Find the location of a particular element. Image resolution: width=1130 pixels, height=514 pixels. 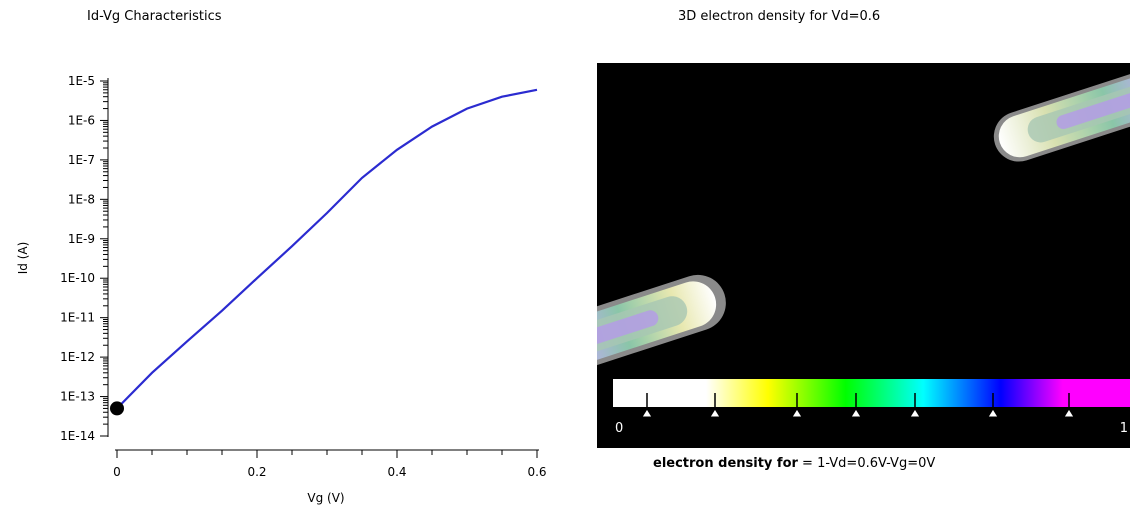

y-tick-label: 1E-13 is located at coordinates (77, 397).